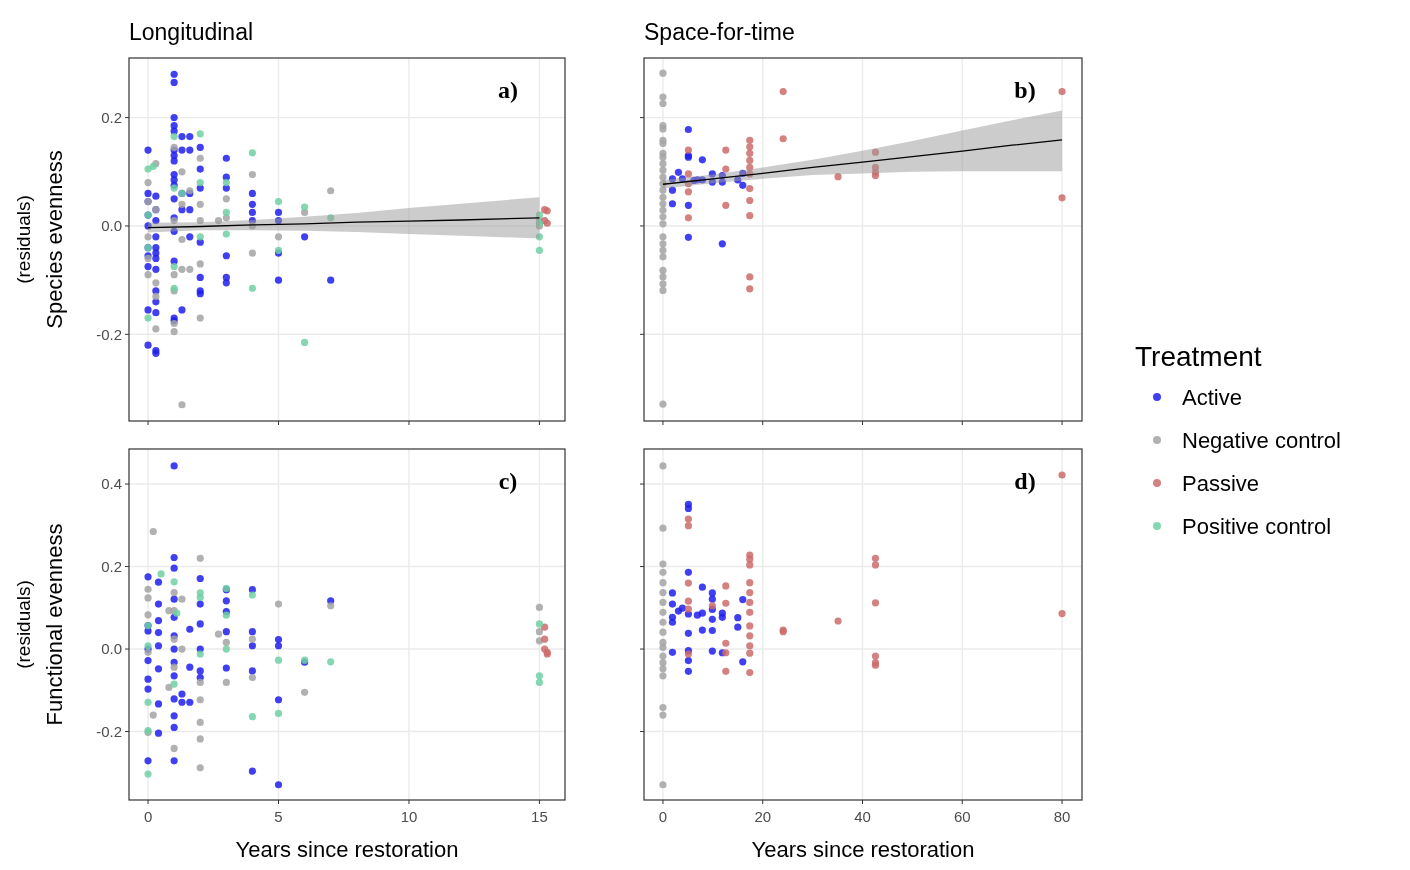 The width and height of the screenshot is (1410, 870). What do you see at coordinates (1212, 397) in the screenshot?
I see `legend-label: Active` at bounding box center [1212, 397].